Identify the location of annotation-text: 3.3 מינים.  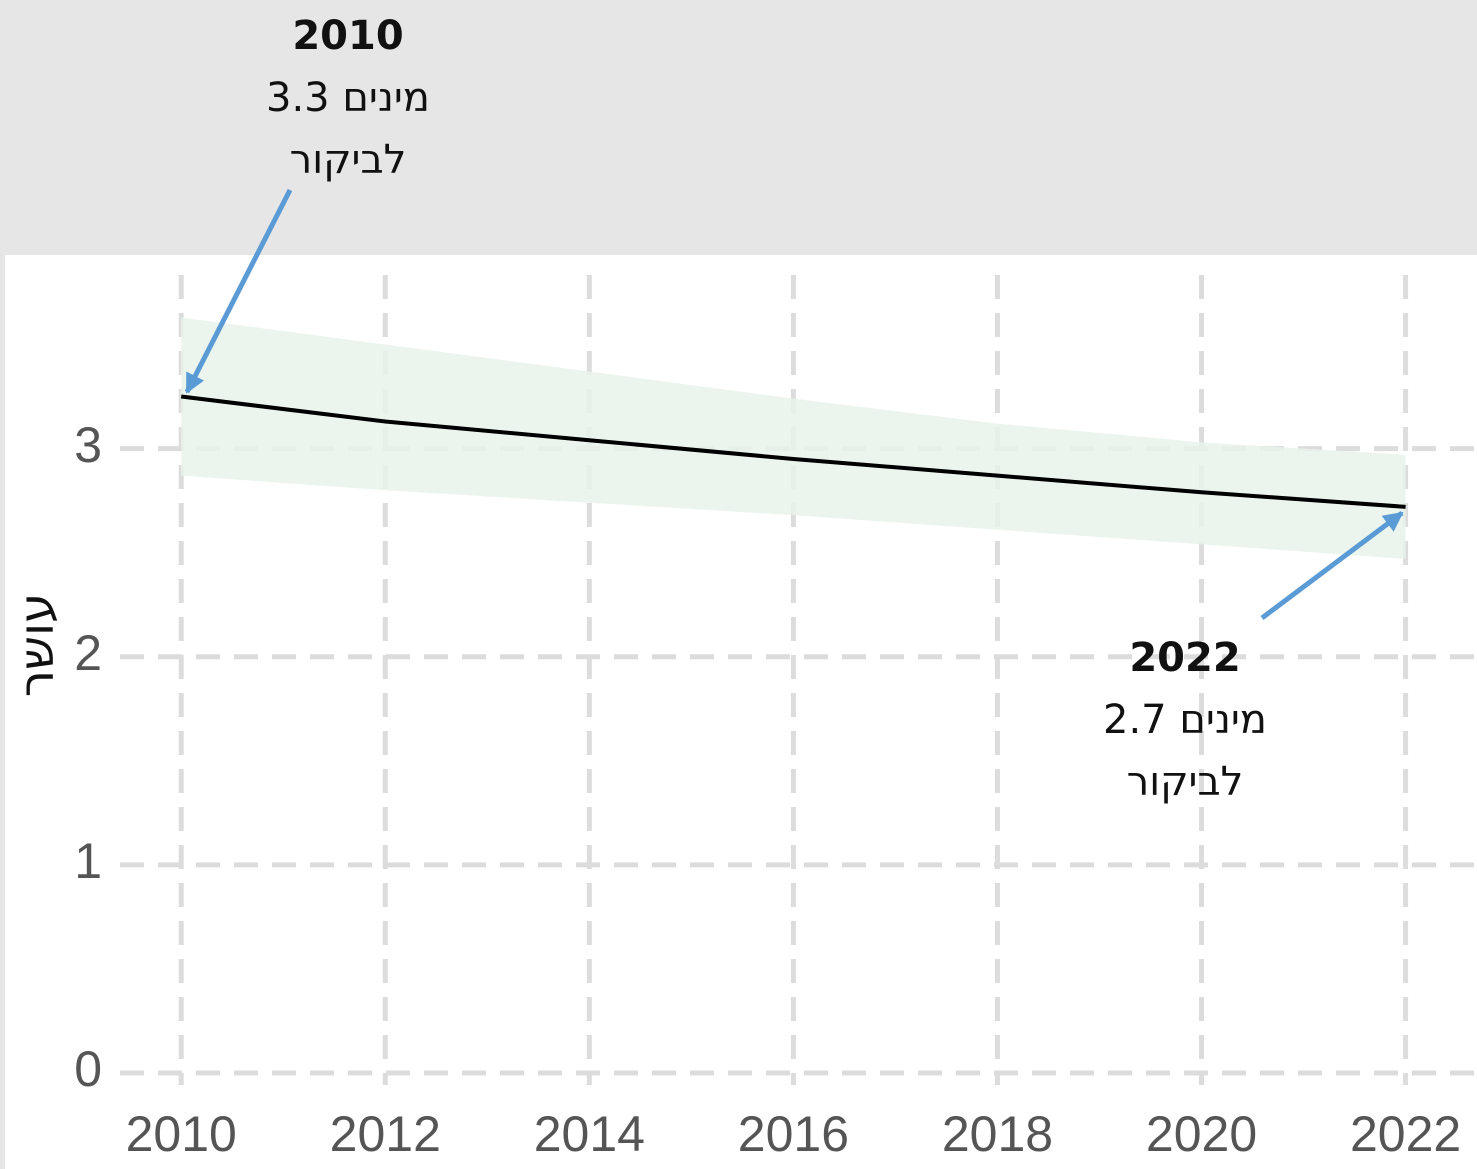
(348, 98).